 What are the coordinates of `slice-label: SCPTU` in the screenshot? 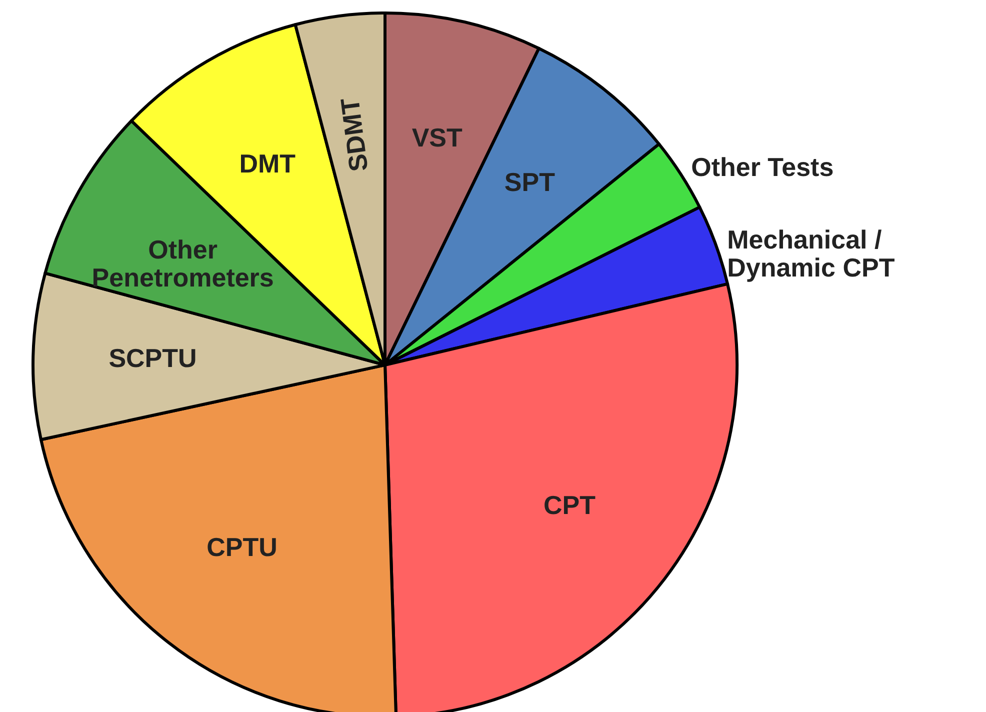 It's located at (152, 358).